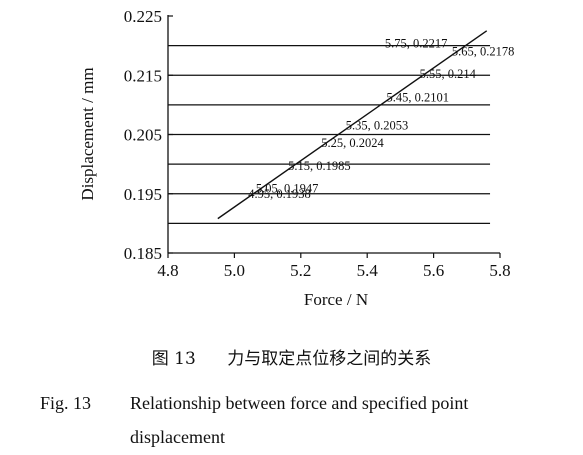  Describe the element at coordinates (143, 253) in the screenshot. I see `y-tick-label-0: 0.185` at that location.